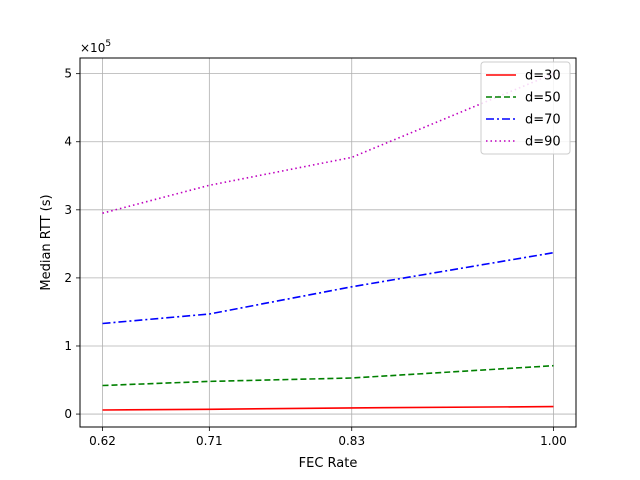 This screenshot has width=640, height=480. Describe the element at coordinates (46, 242) in the screenshot. I see `y-axis-label: Median RTT (s)` at that location.